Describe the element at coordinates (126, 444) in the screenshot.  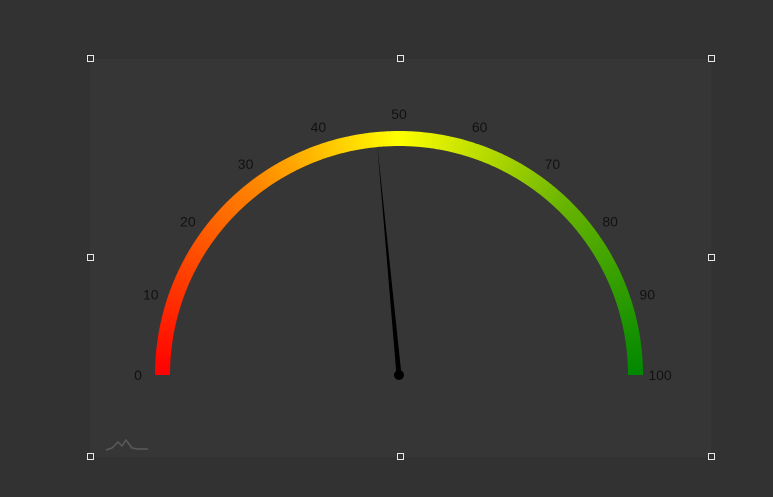
I see `chart-watermark-icon` at that location.